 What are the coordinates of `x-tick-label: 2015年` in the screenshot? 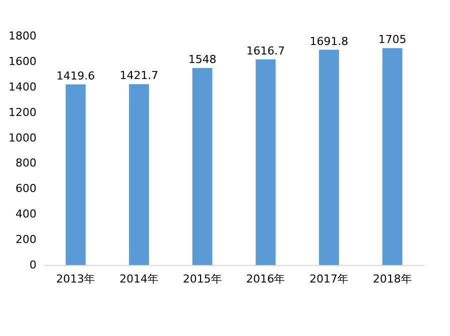 It's located at (202, 279).